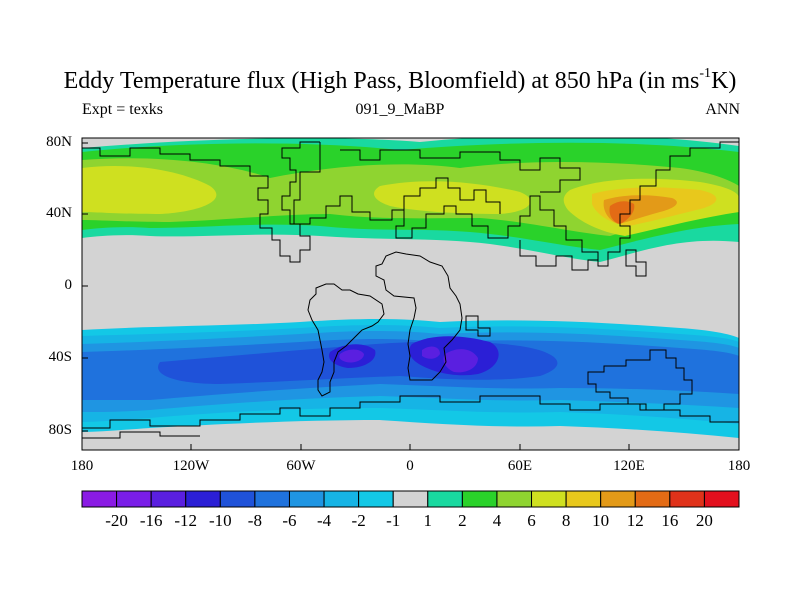 Image resolution: width=800 pixels, height=600 pixels. Describe the element at coordinates (704, 520) in the screenshot. I see `colorbar-label: 20` at that location.